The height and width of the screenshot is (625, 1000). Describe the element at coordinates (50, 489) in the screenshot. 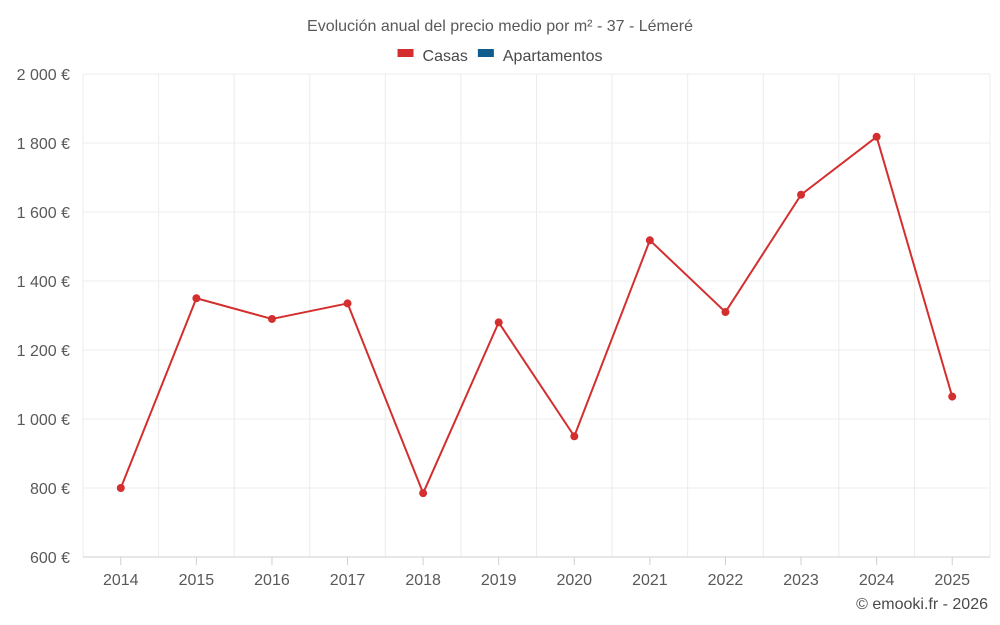

I see `y-tick-label: 800 €` at that location.